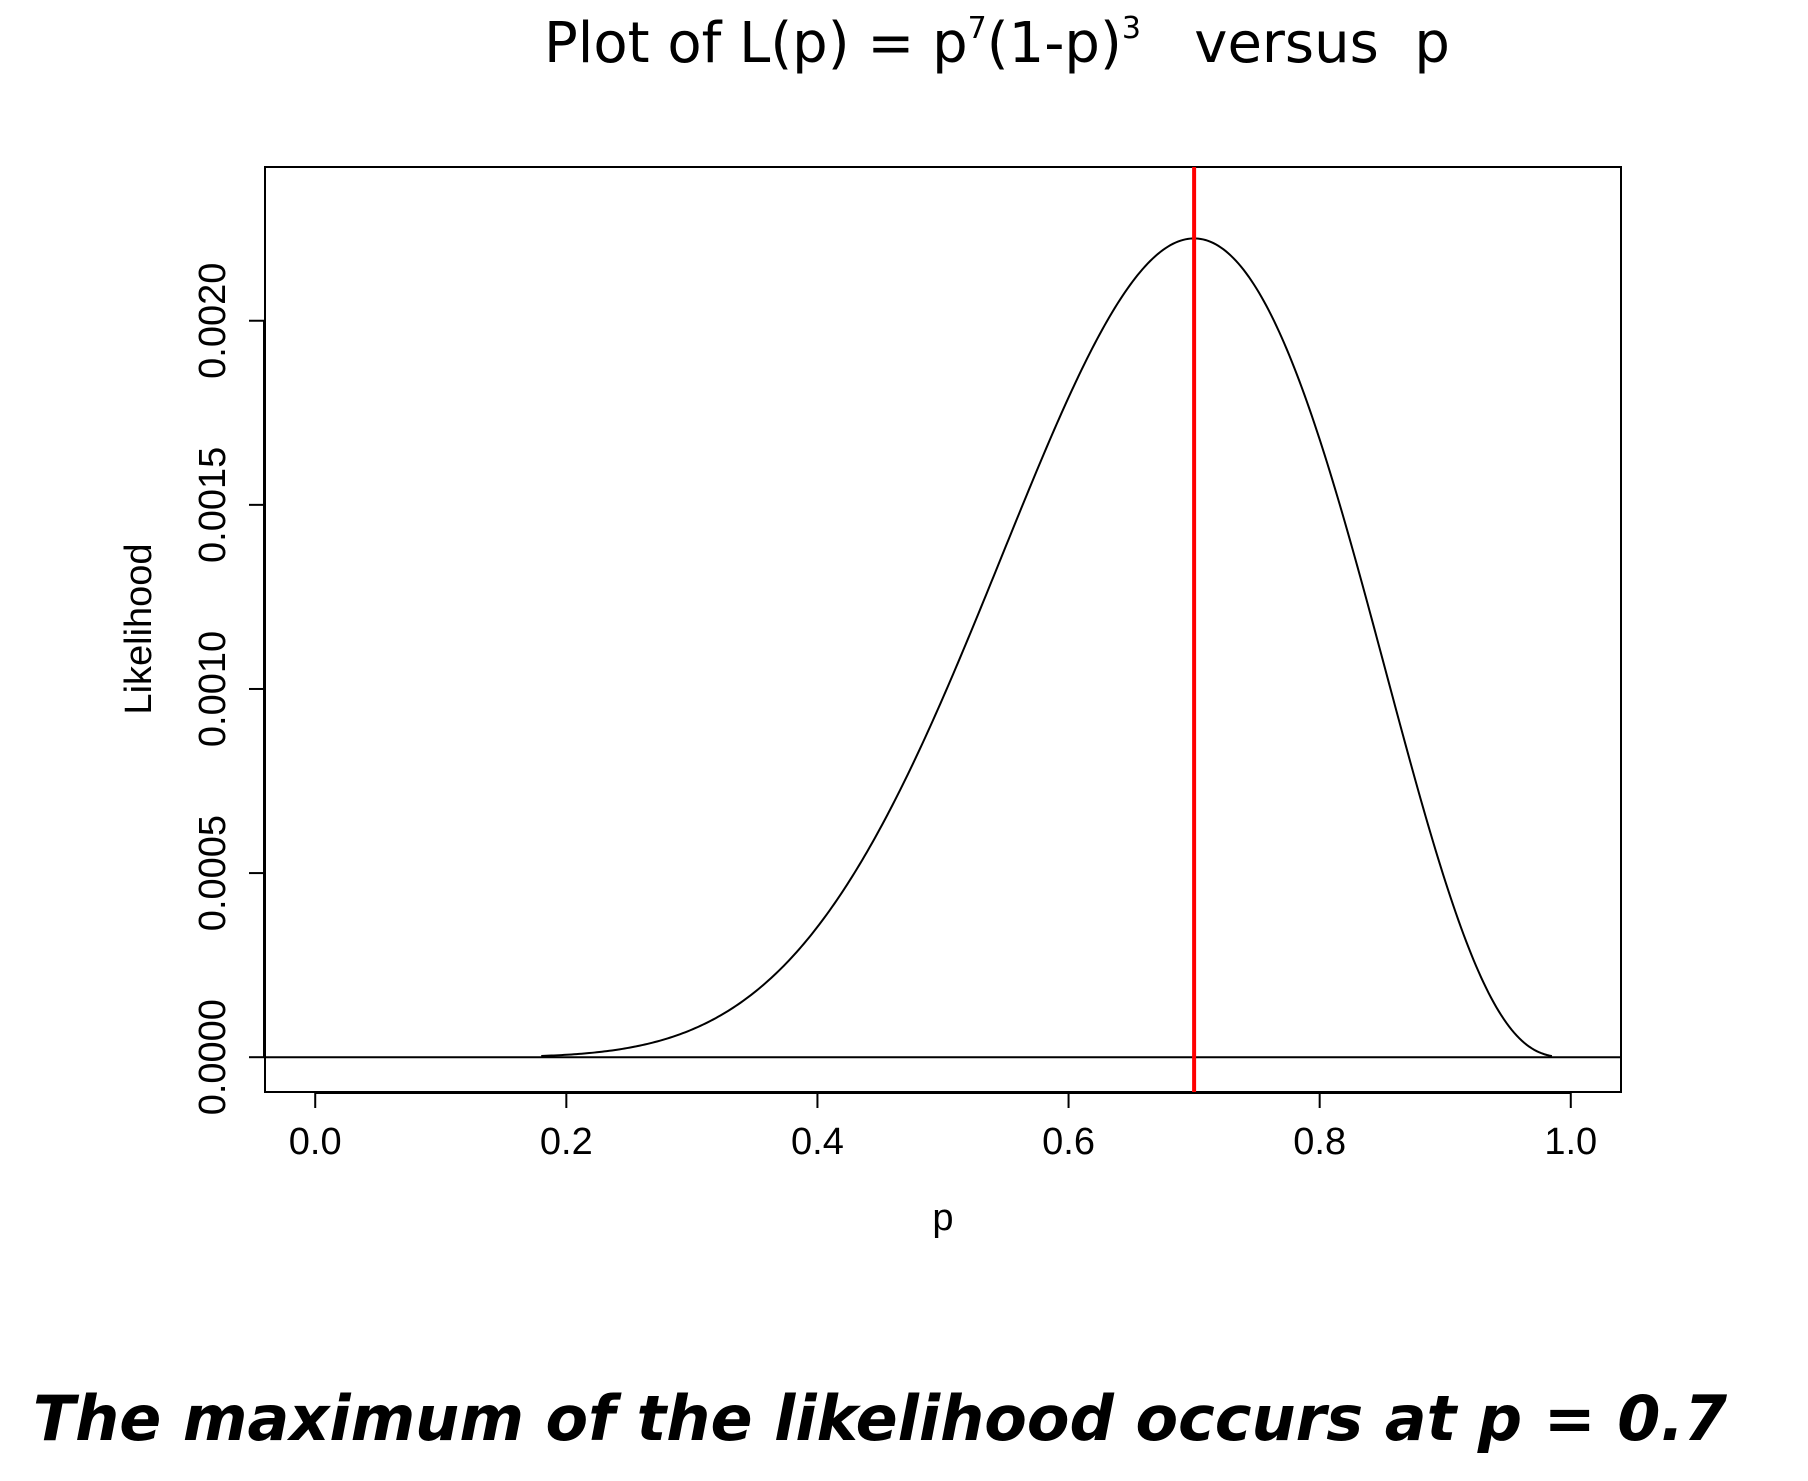  I want to click on title-suffix: versus p, so click(1295, 43).